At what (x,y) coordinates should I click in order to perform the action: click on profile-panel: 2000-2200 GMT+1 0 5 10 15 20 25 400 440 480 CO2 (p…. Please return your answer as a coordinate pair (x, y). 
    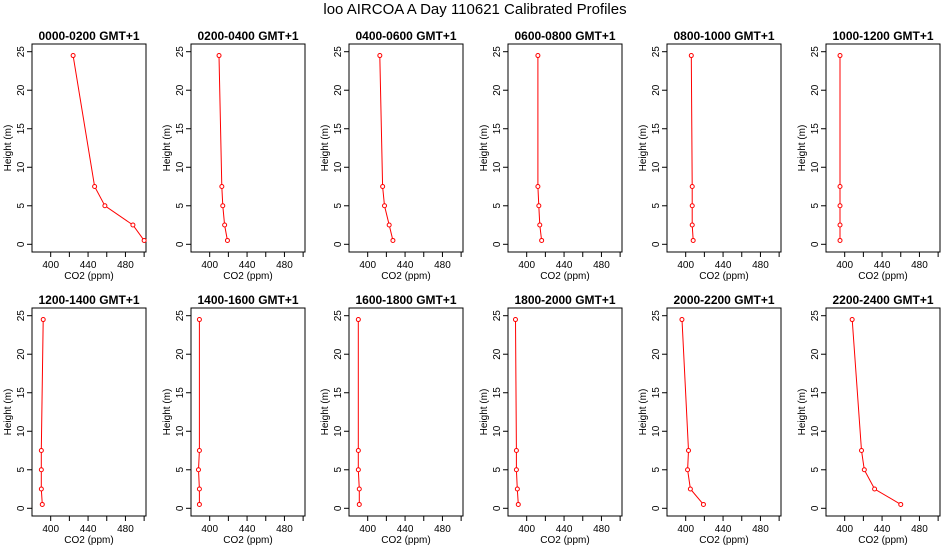
    Looking at the image, I should click on (710, 419).